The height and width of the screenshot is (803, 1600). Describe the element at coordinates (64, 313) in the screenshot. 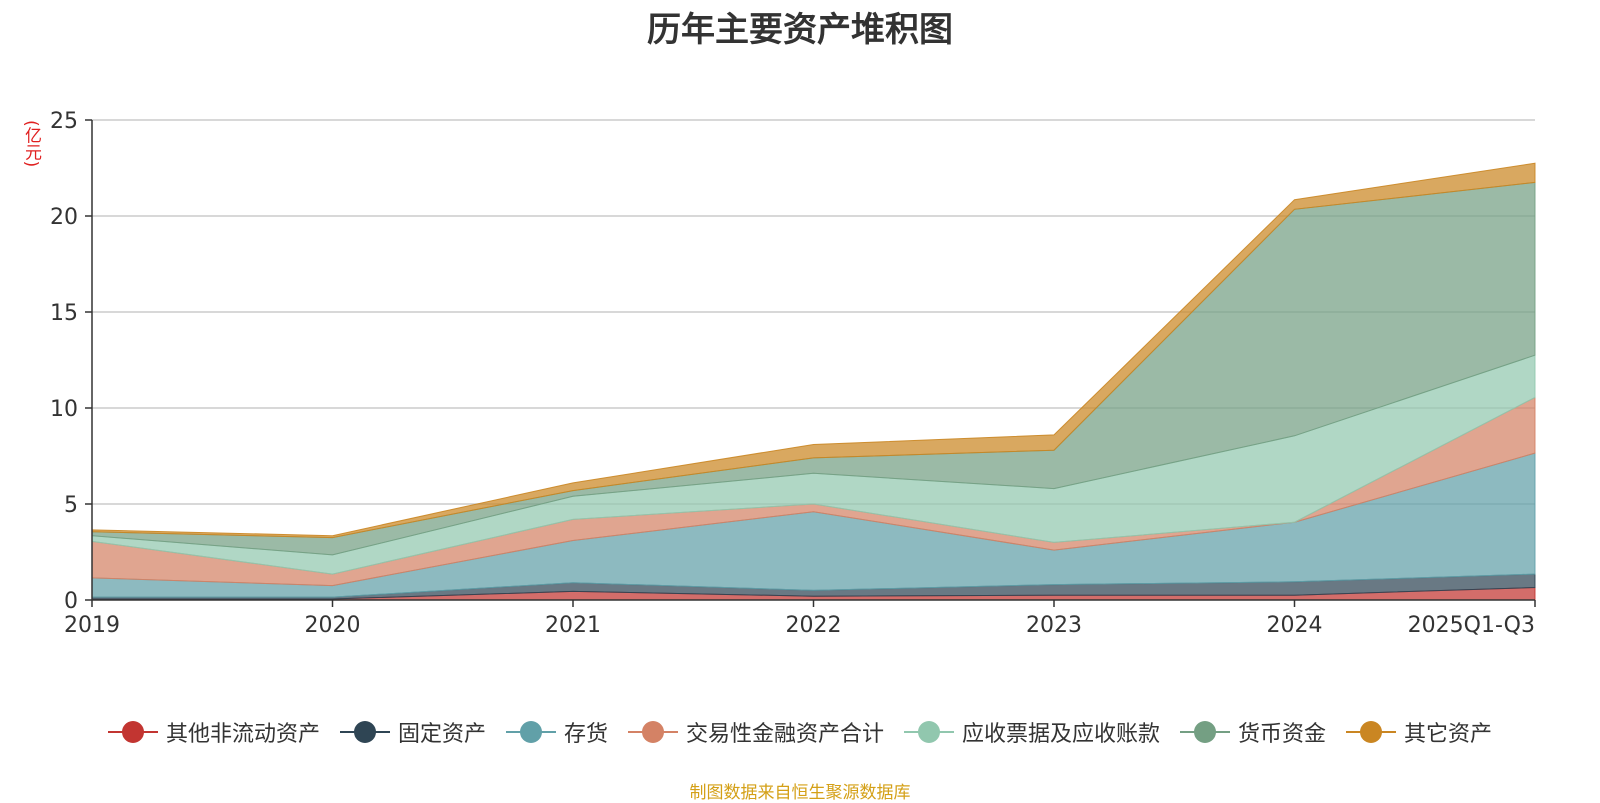

I see `y-tick-label: 15` at that location.